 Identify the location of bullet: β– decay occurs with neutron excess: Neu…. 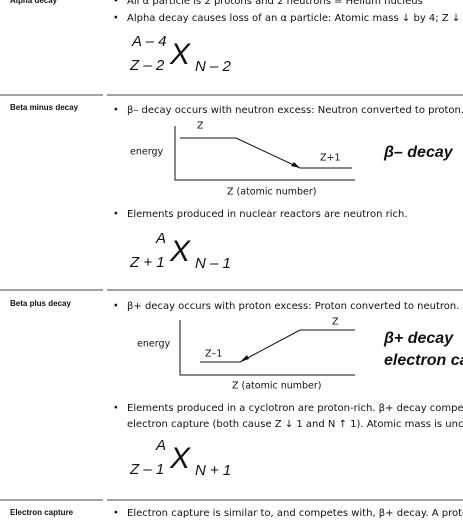
(295, 110).